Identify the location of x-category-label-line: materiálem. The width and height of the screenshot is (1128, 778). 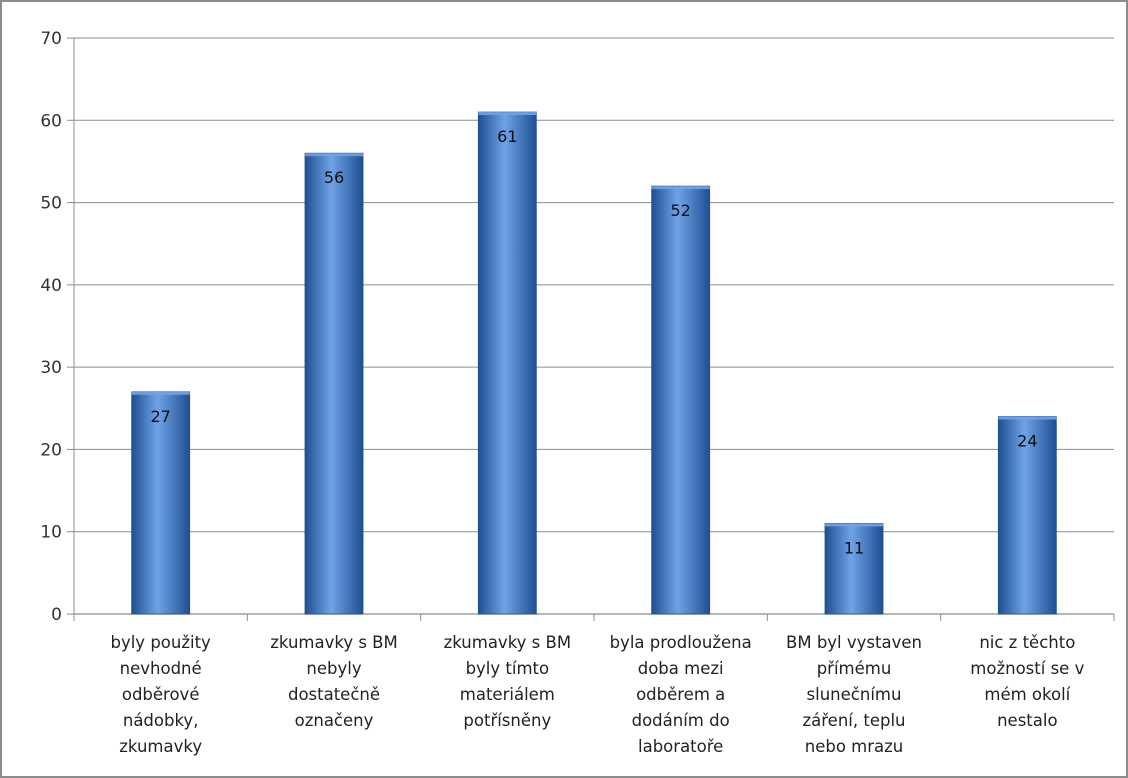
(507, 694).